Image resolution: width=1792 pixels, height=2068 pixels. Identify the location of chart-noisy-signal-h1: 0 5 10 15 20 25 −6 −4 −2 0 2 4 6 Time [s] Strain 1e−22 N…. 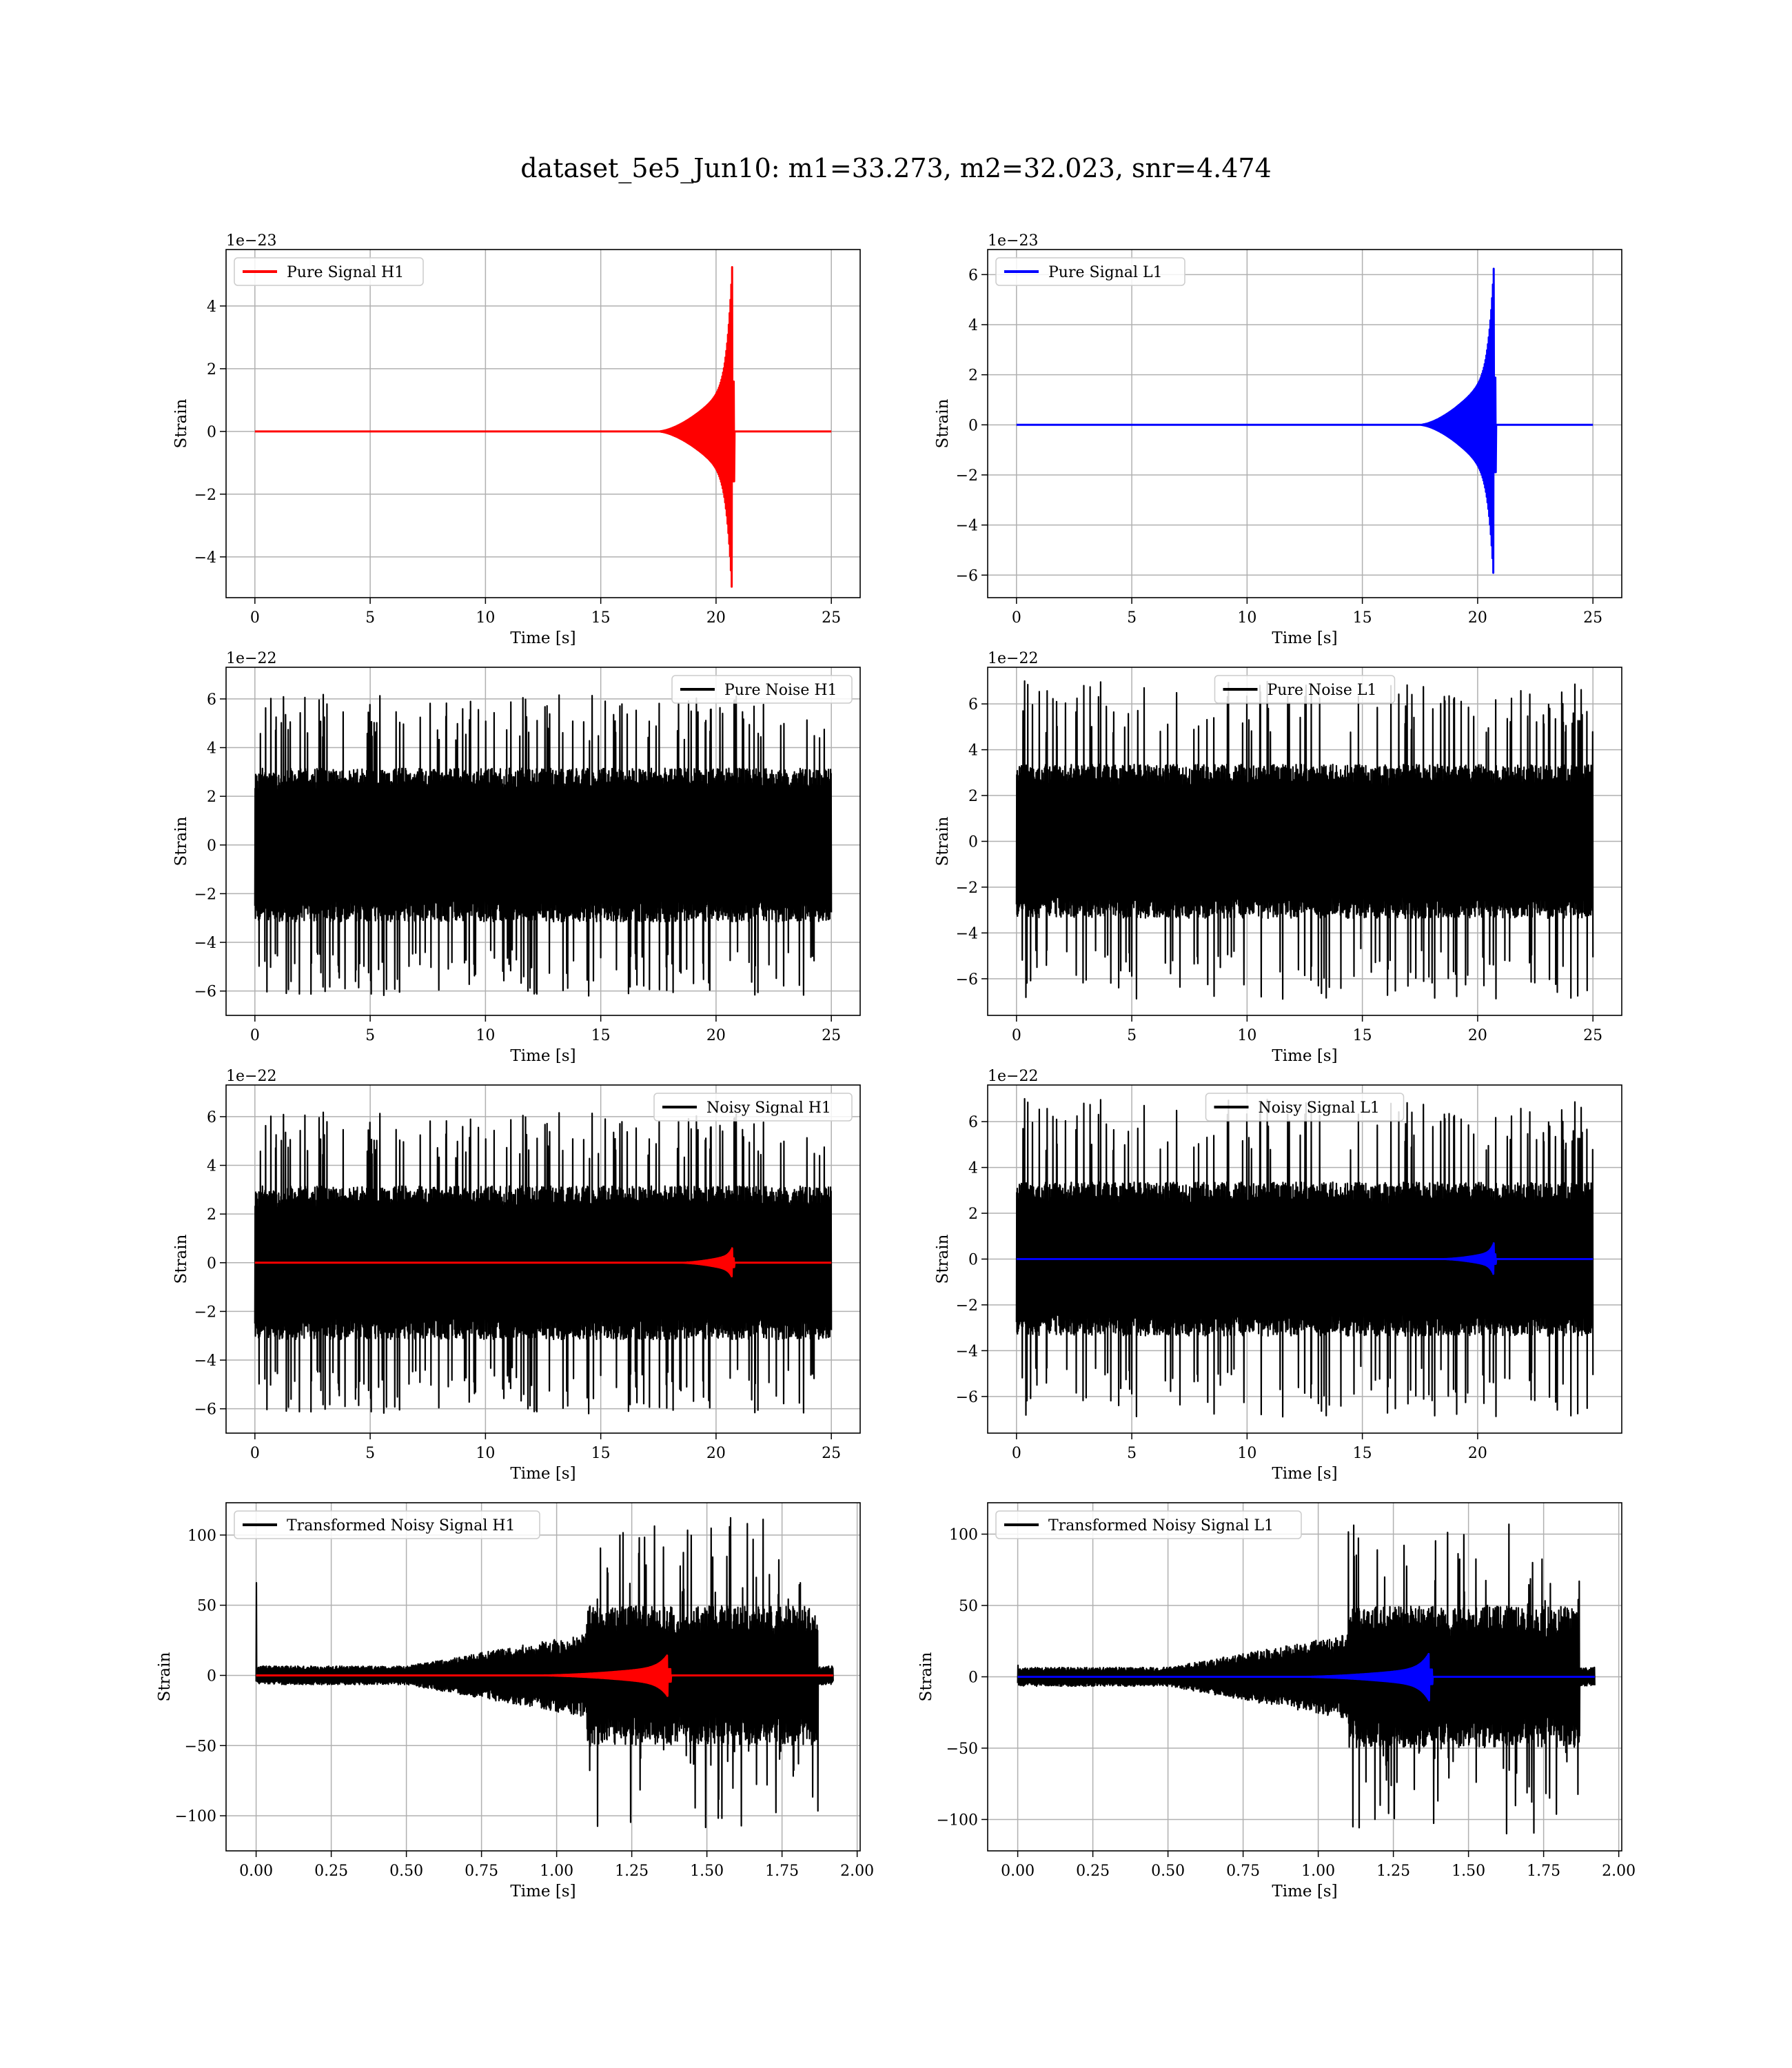
(516, 1275).